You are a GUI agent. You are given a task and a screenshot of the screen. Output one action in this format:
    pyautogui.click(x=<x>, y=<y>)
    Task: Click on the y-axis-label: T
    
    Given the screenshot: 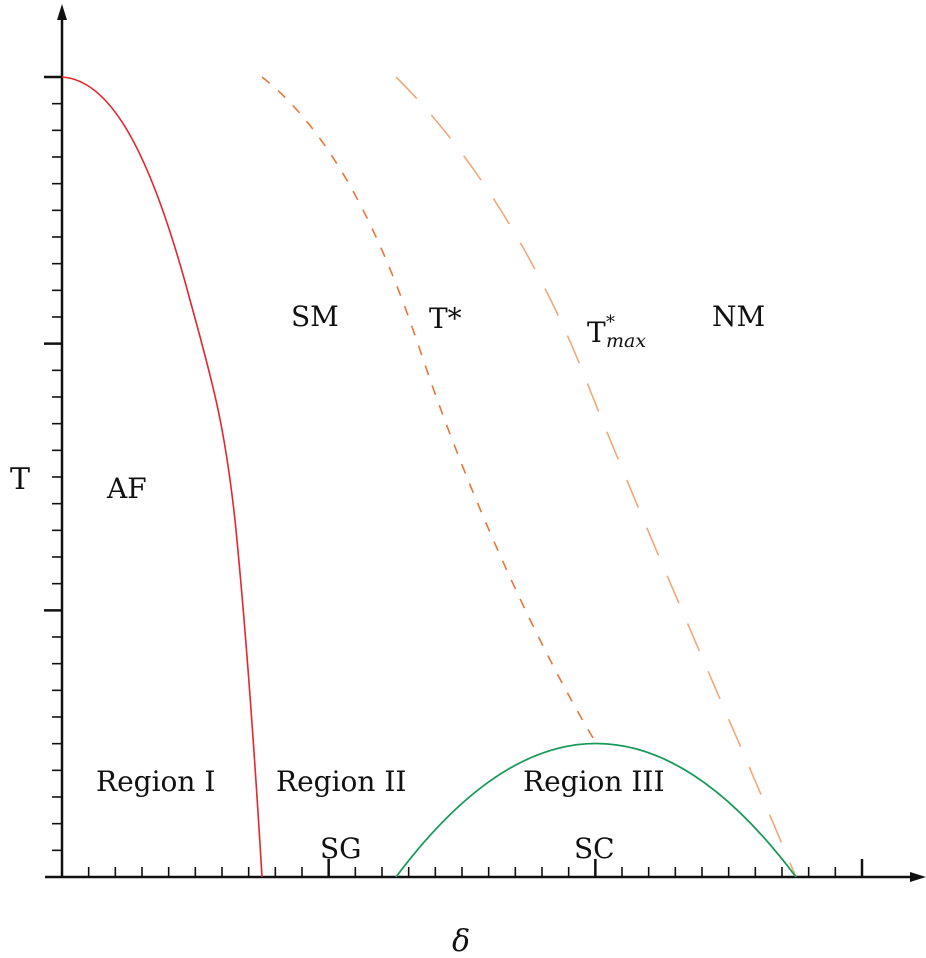 What is the action you would take?
    pyautogui.click(x=20, y=479)
    